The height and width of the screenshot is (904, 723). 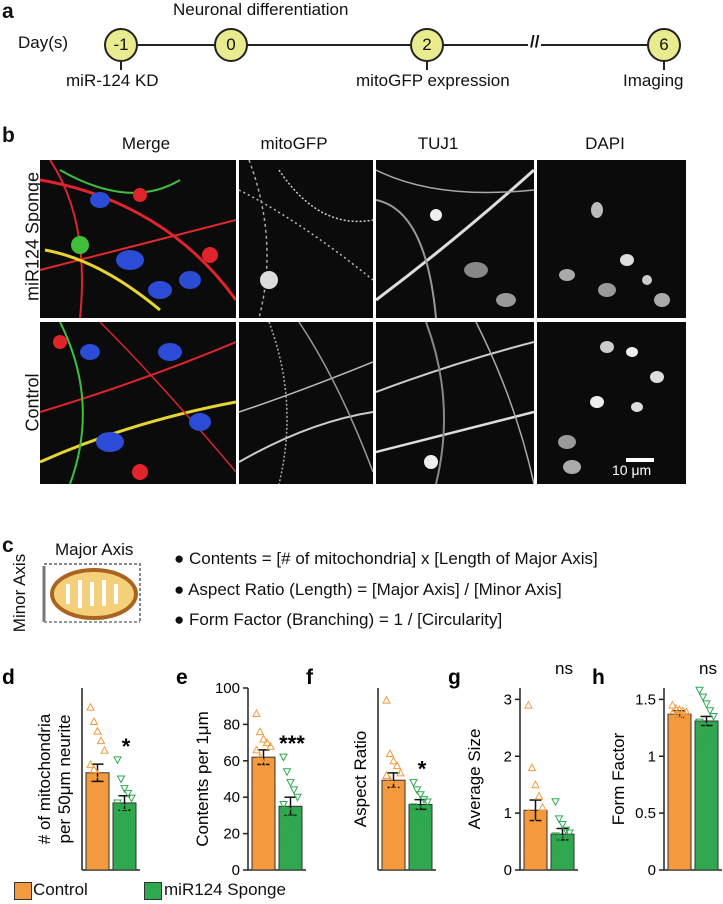 I want to click on image-control-dapi, so click(x=611, y=403).